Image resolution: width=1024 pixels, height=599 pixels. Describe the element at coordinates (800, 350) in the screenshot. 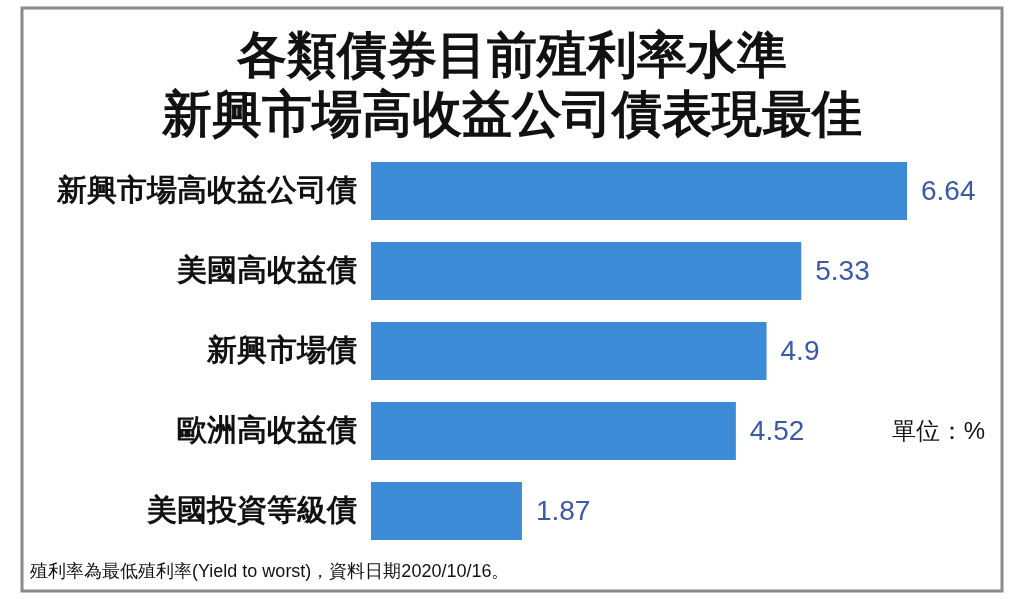

I see `data-label: 4.9` at that location.